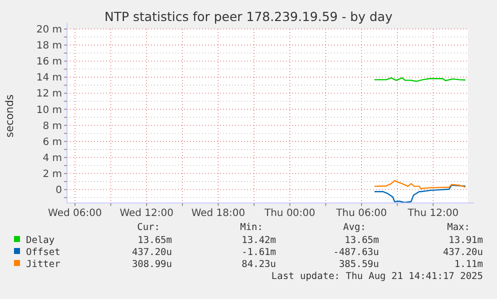  What do you see at coordinates (43, 252) in the screenshot?
I see `legend-label: Offset` at bounding box center [43, 252].